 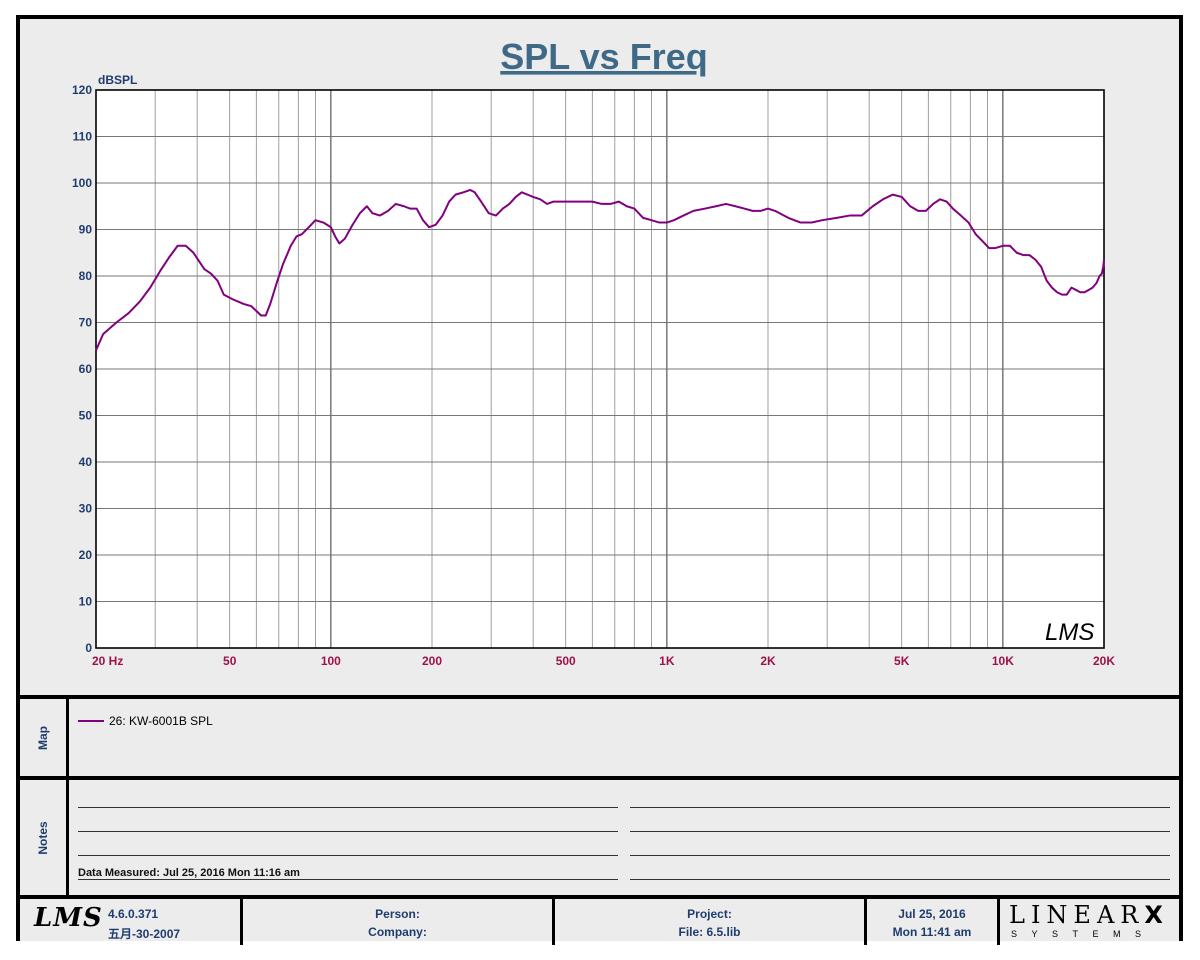 What do you see at coordinates (86, 276) in the screenshot?
I see `y-tick-label: 80` at bounding box center [86, 276].